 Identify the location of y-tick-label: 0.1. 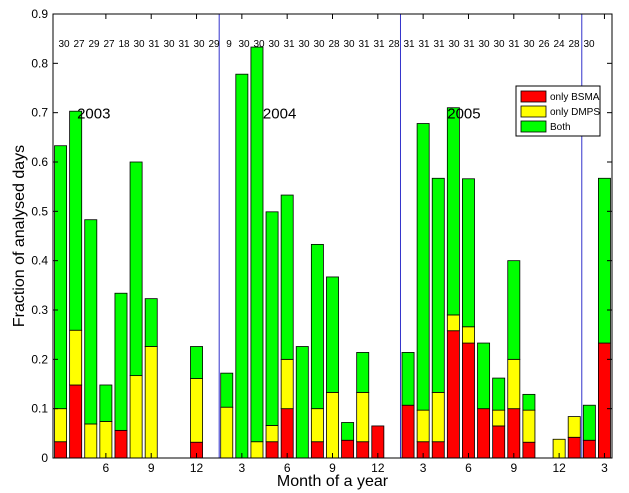
(39, 409).